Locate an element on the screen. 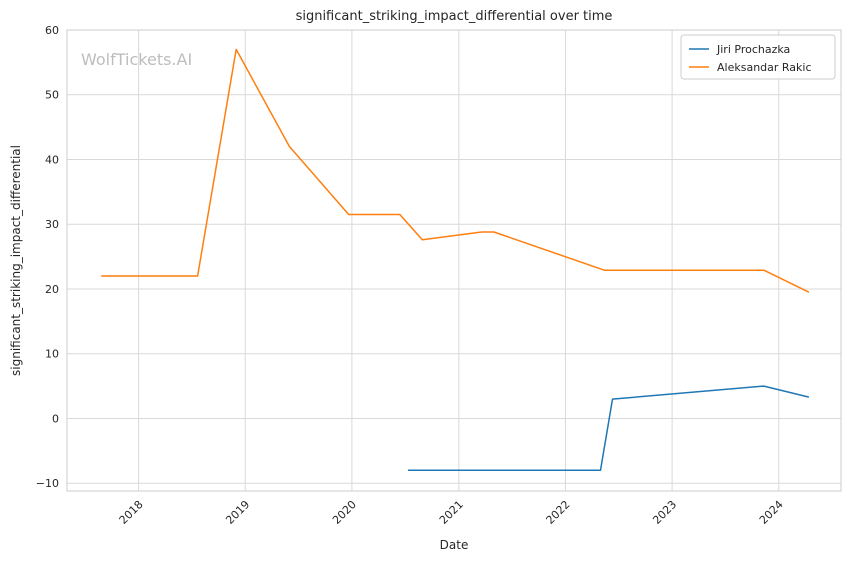  x-tick-label: 2022 is located at coordinates (558, 512).